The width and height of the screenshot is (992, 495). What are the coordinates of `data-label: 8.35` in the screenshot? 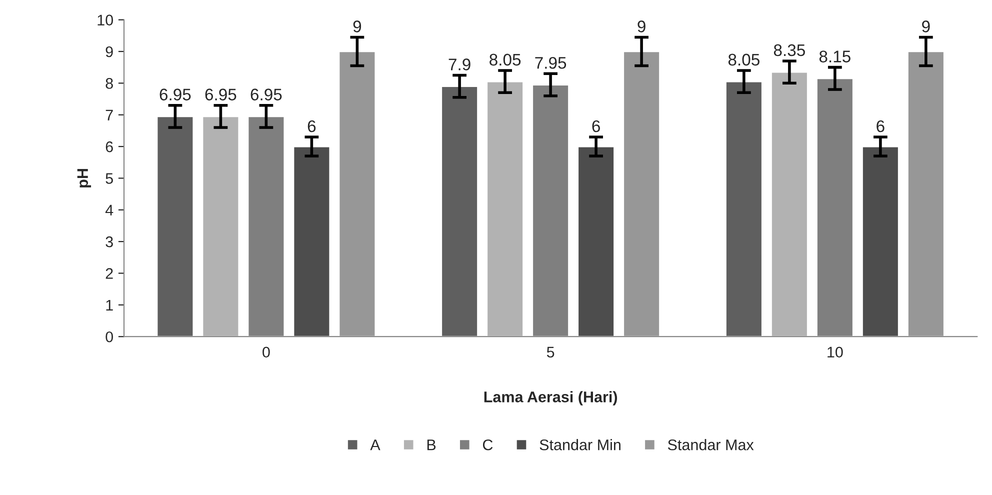 It's located at (789, 50).